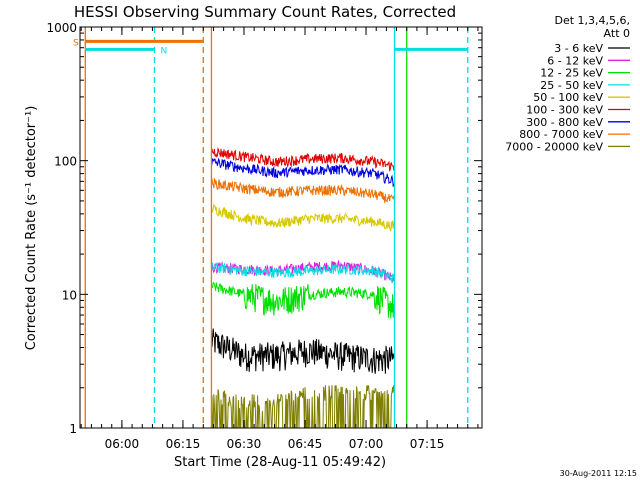 This screenshot has height=484, width=640. Describe the element at coordinates (122, 444) in the screenshot. I see `x-tick-label: 06:00` at that location.